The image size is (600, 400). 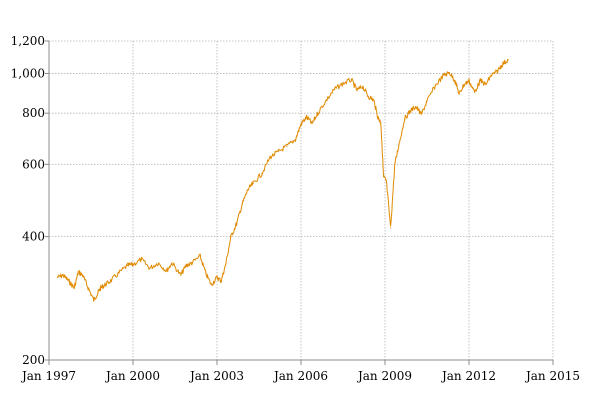 I want to click on y-tick-label: 1,200, so click(x=28, y=41).